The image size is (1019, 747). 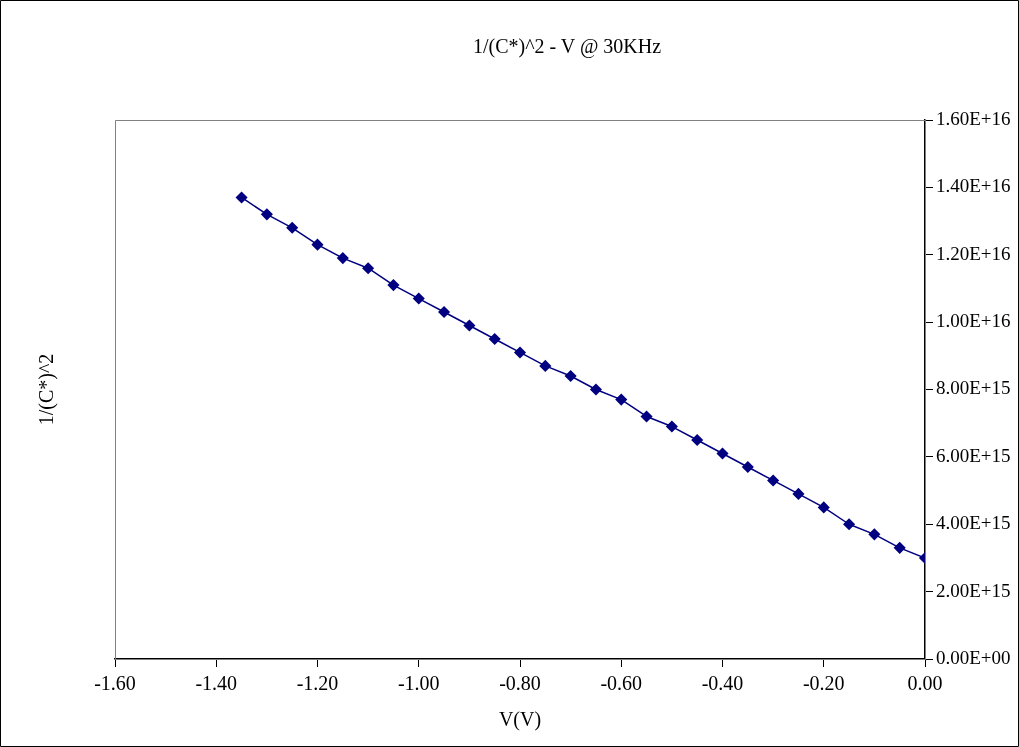 I want to click on y-tick-label: 1.00E+16, so click(x=973, y=321).